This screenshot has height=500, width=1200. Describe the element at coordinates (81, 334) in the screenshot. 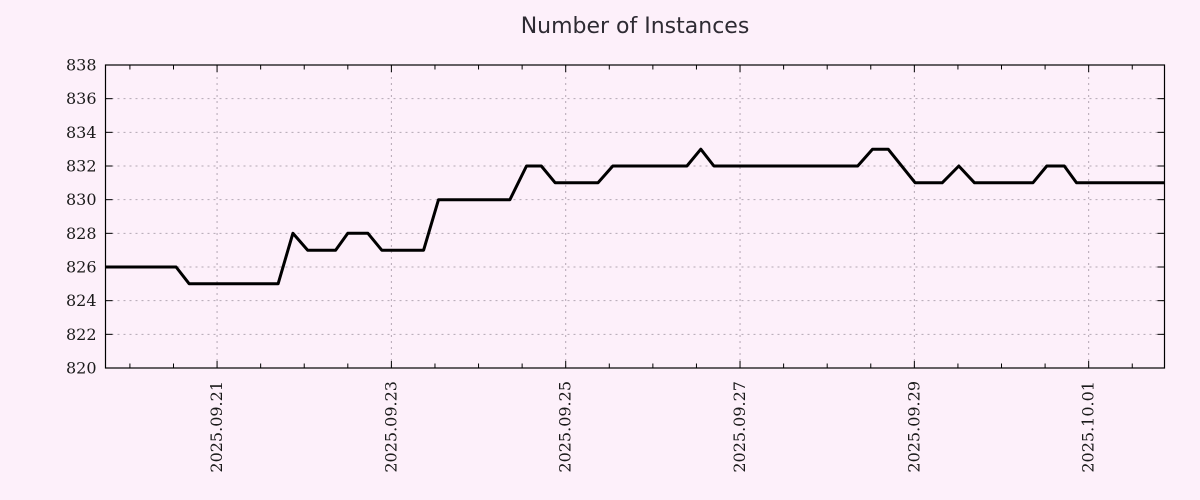

I see `y-tick-label: 822` at that location.